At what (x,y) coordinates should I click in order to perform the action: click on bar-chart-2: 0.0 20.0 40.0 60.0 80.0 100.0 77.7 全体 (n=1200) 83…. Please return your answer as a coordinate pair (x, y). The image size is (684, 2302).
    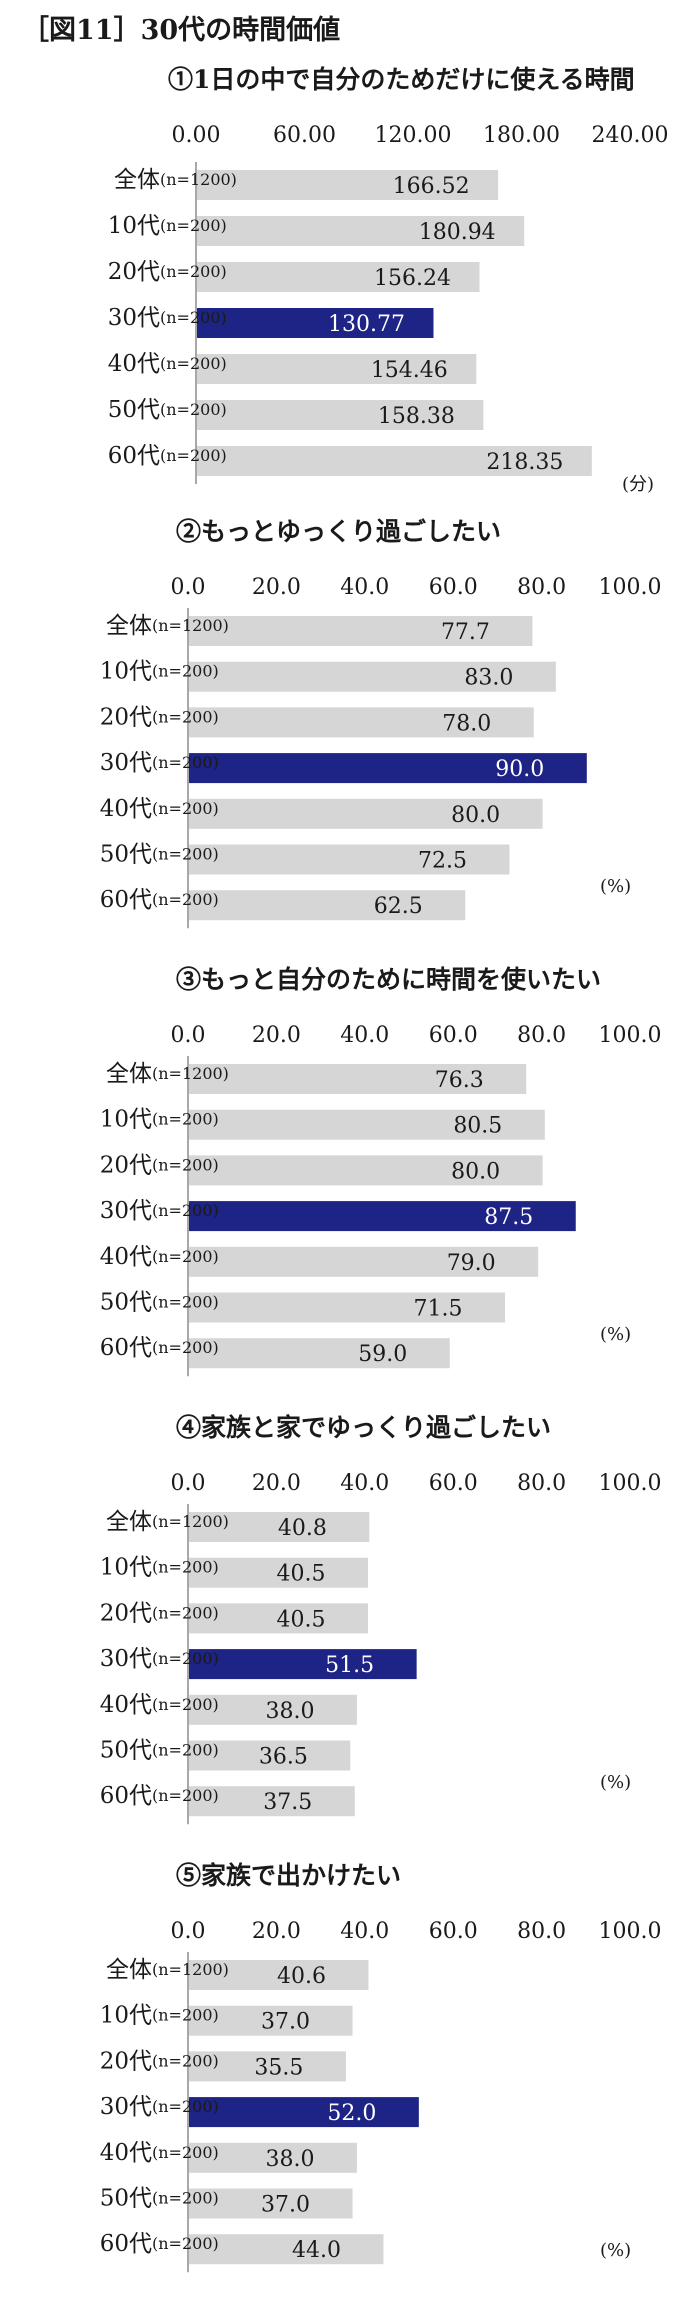
    Looking at the image, I should click on (381, 752).